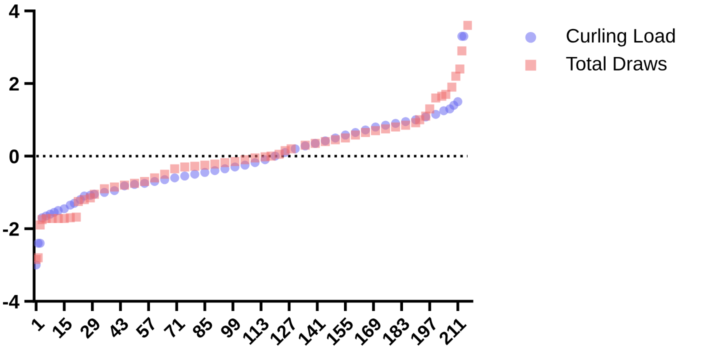 The height and width of the screenshot is (363, 726). I want to click on x-tick-label: 211, so click(452, 331).